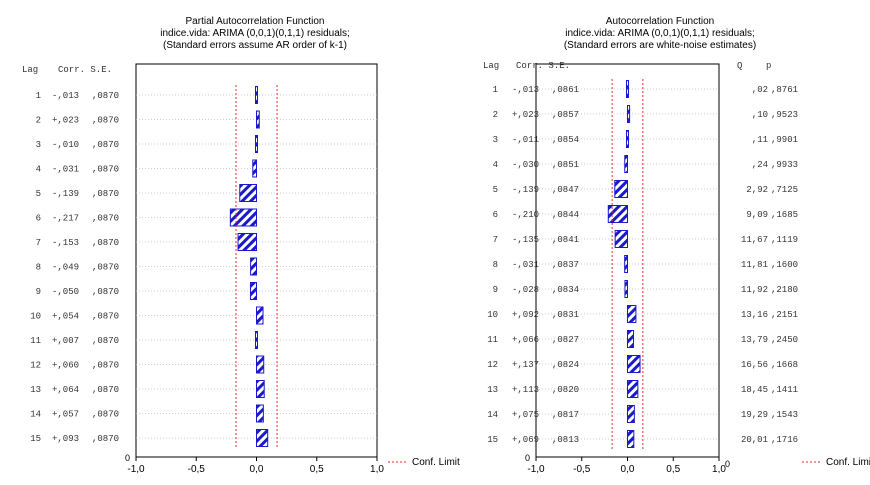 The image size is (870, 485). Describe the element at coordinates (492, 390) in the screenshot. I see `acf-lag-label: 13` at that location.